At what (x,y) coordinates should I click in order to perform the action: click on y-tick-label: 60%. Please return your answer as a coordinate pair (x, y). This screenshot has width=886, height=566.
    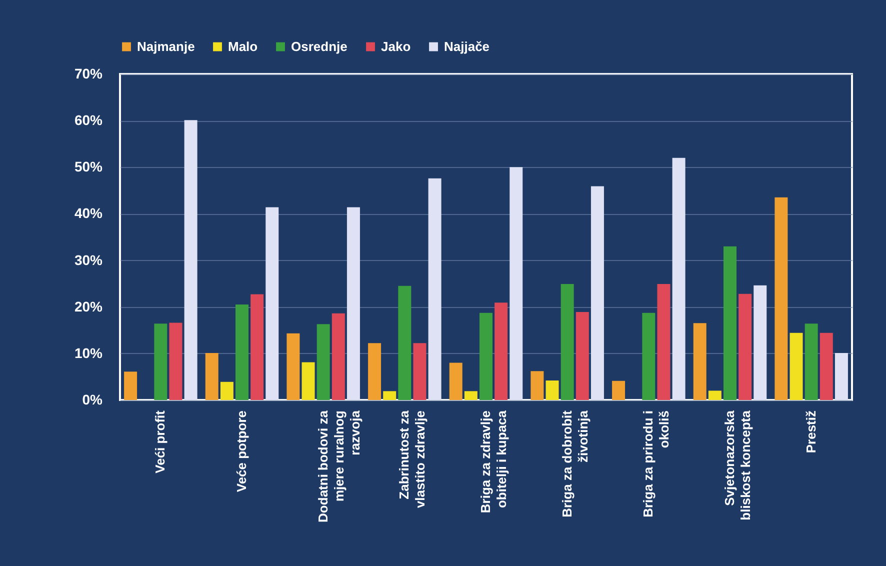
    Looking at the image, I should click on (89, 120).